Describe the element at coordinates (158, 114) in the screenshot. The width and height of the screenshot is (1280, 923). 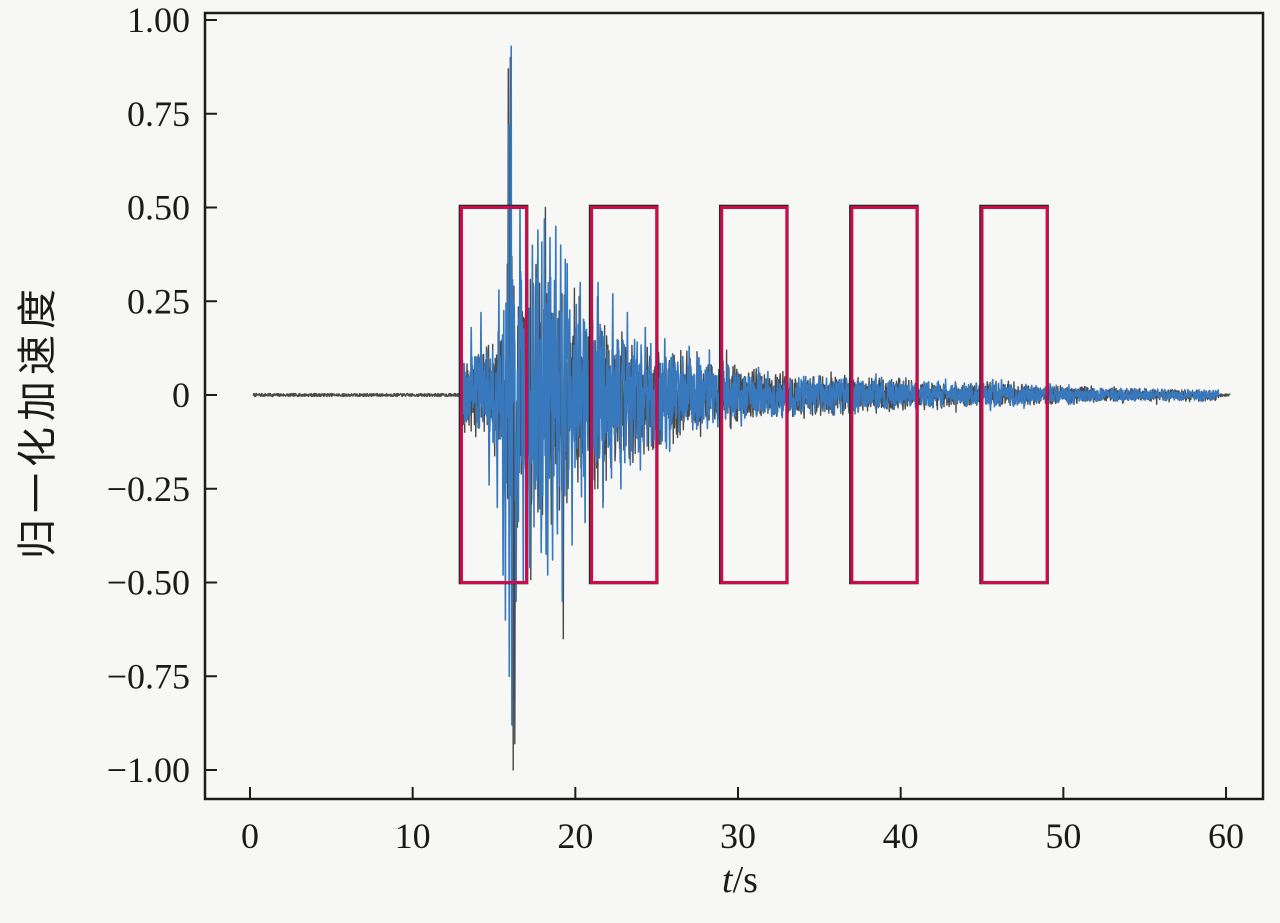
I see `y-tick-label: 0.75` at that location.